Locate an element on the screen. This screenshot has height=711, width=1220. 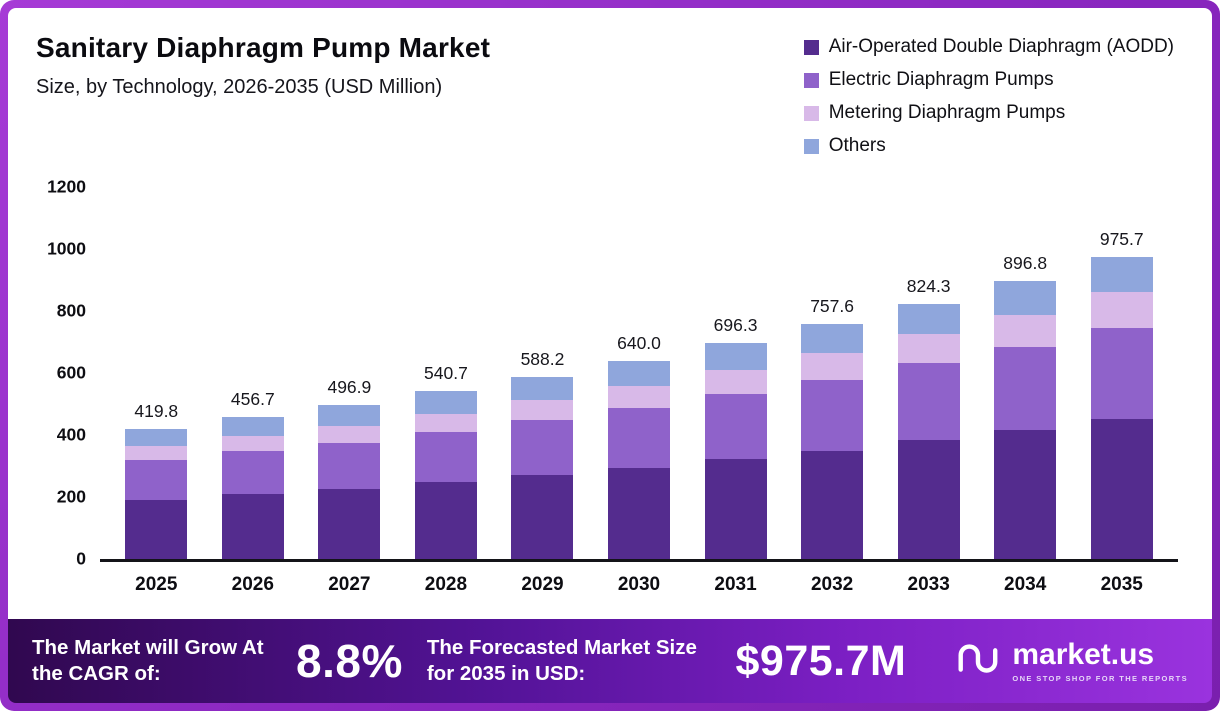
market-us-logo-icon is located at coordinates (977, 661).